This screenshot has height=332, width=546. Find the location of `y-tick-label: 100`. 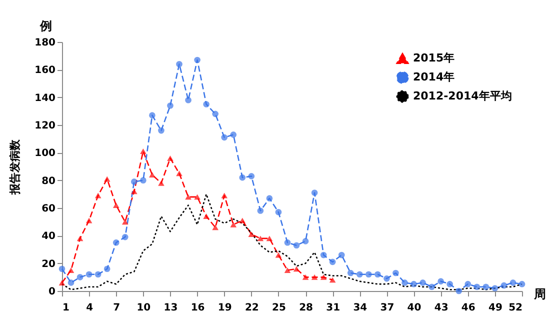

y-tick-label: 100 is located at coordinates (45, 154).